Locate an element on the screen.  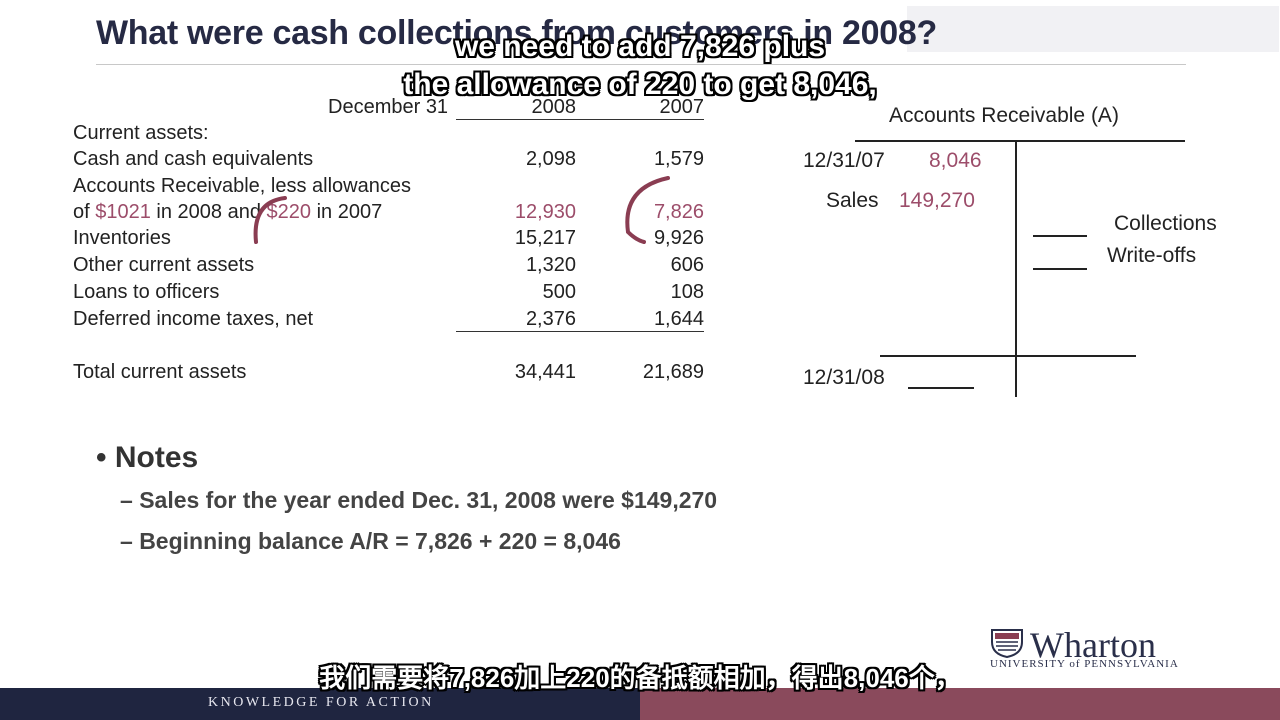
bs-row-2008: 15,217 is located at coordinates (545, 238).